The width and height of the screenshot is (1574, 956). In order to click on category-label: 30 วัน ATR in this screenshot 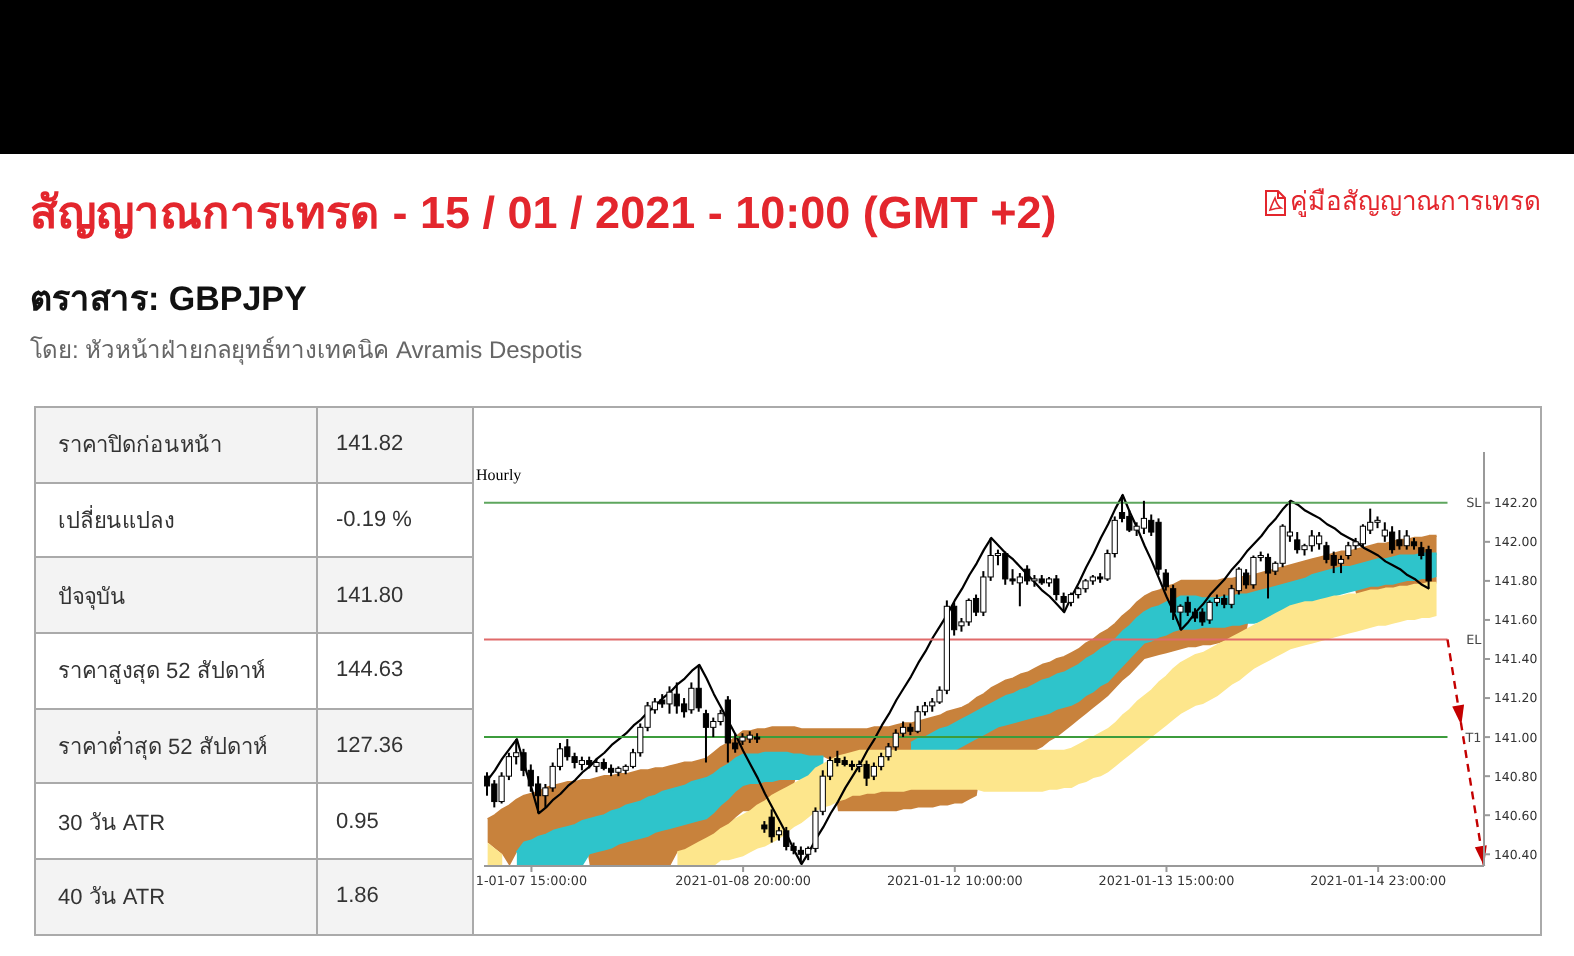, I will do `click(112, 823)`.